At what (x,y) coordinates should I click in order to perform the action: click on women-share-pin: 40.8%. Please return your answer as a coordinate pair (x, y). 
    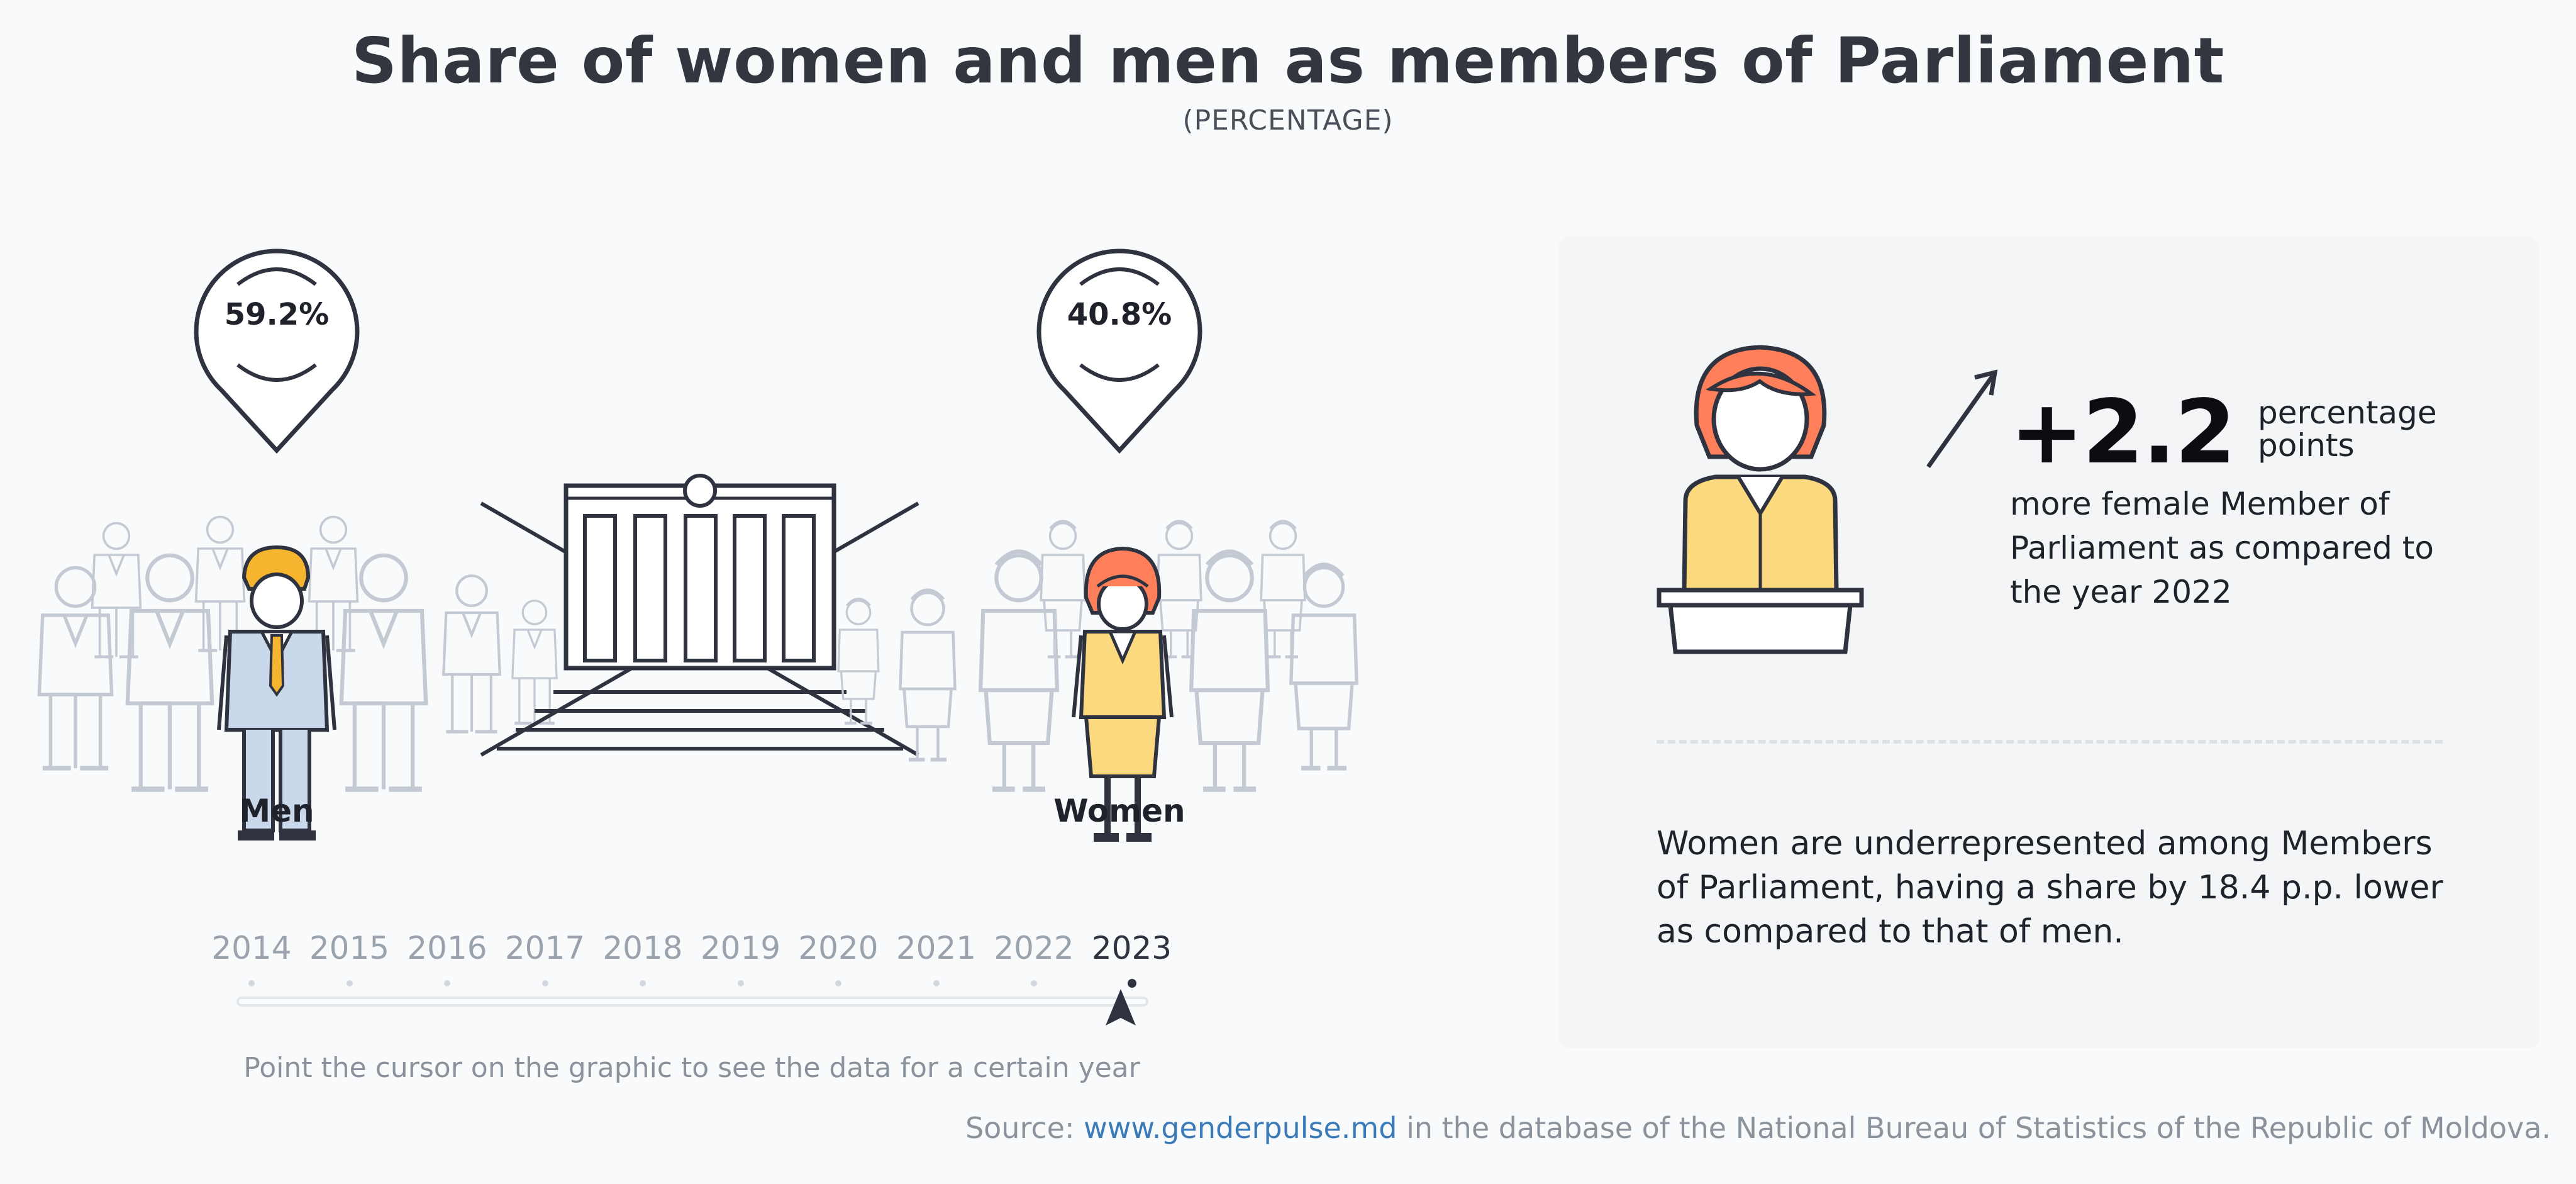
    Looking at the image, I should click on (1119, 346).